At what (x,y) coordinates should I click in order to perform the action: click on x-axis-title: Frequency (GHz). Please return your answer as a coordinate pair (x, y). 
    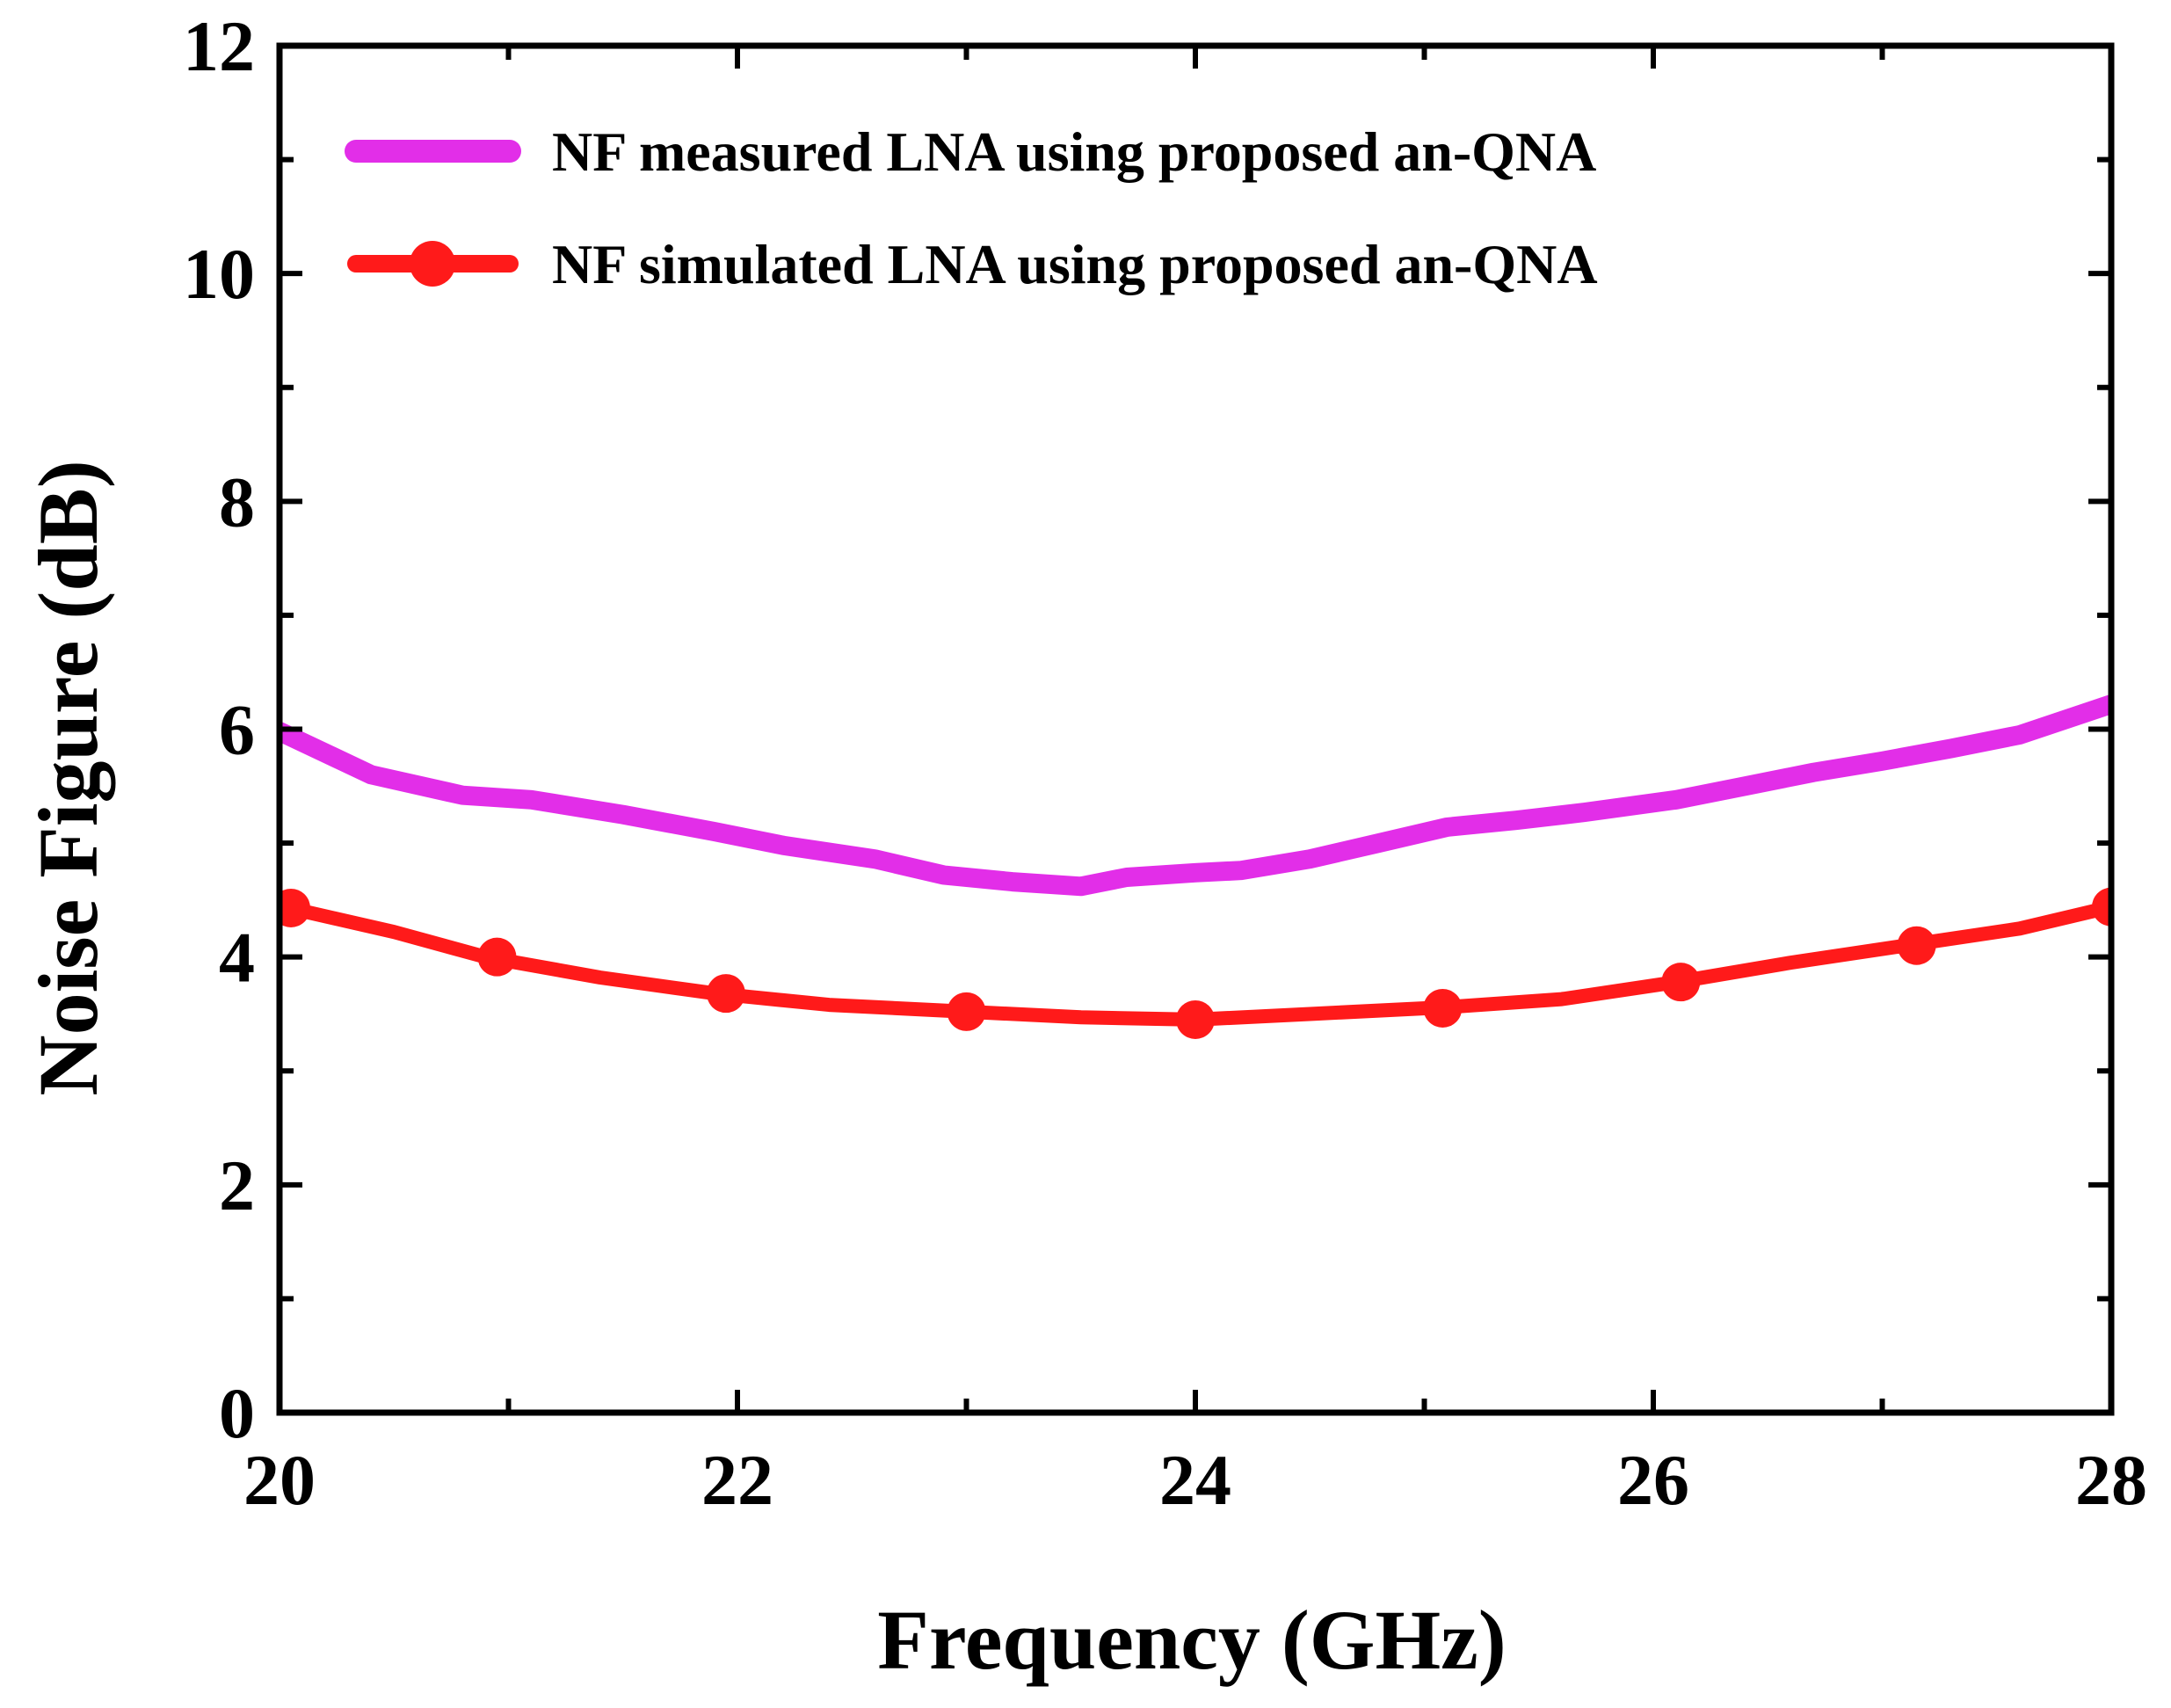
    Looking at the image, I should click on (1191, 1640).